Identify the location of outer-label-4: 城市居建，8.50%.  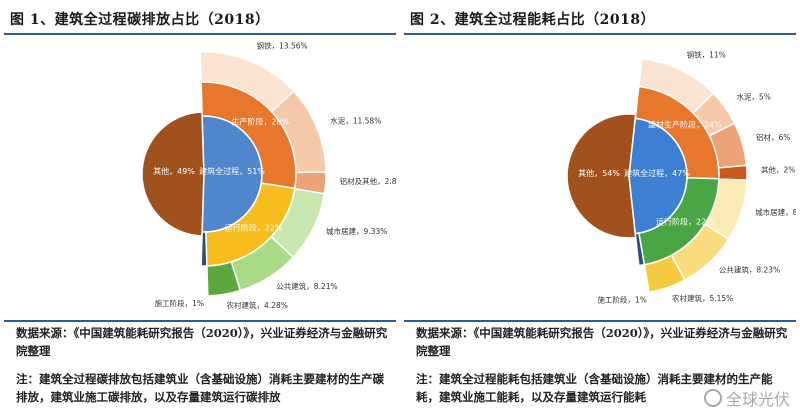
(775, 212).